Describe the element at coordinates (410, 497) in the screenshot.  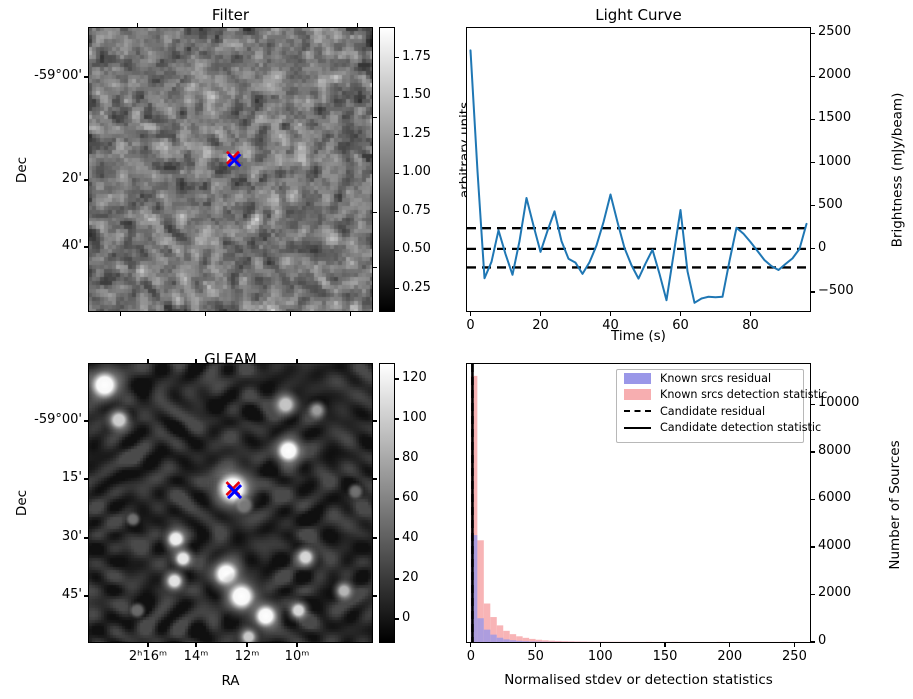
I see `gleam-colorbar-tick: 60` at that location.